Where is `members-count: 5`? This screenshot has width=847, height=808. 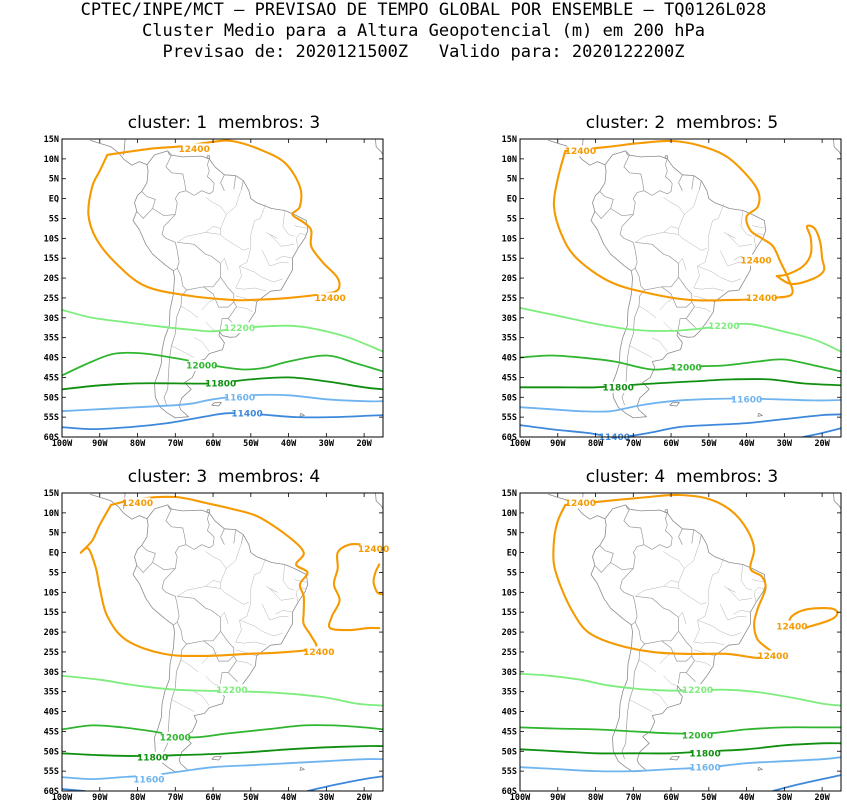 members-count: 5 is located at coordinates (773, 123).